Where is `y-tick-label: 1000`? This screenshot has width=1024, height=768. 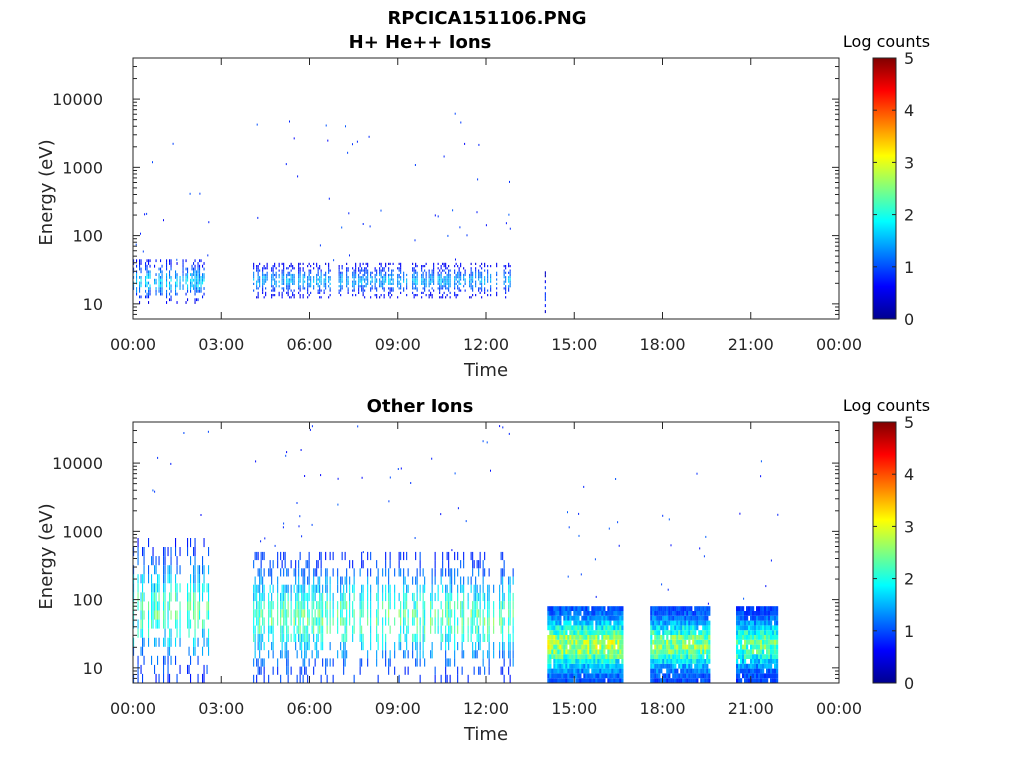
y-tick-label: 1000 is located at coordinates (82, 167).